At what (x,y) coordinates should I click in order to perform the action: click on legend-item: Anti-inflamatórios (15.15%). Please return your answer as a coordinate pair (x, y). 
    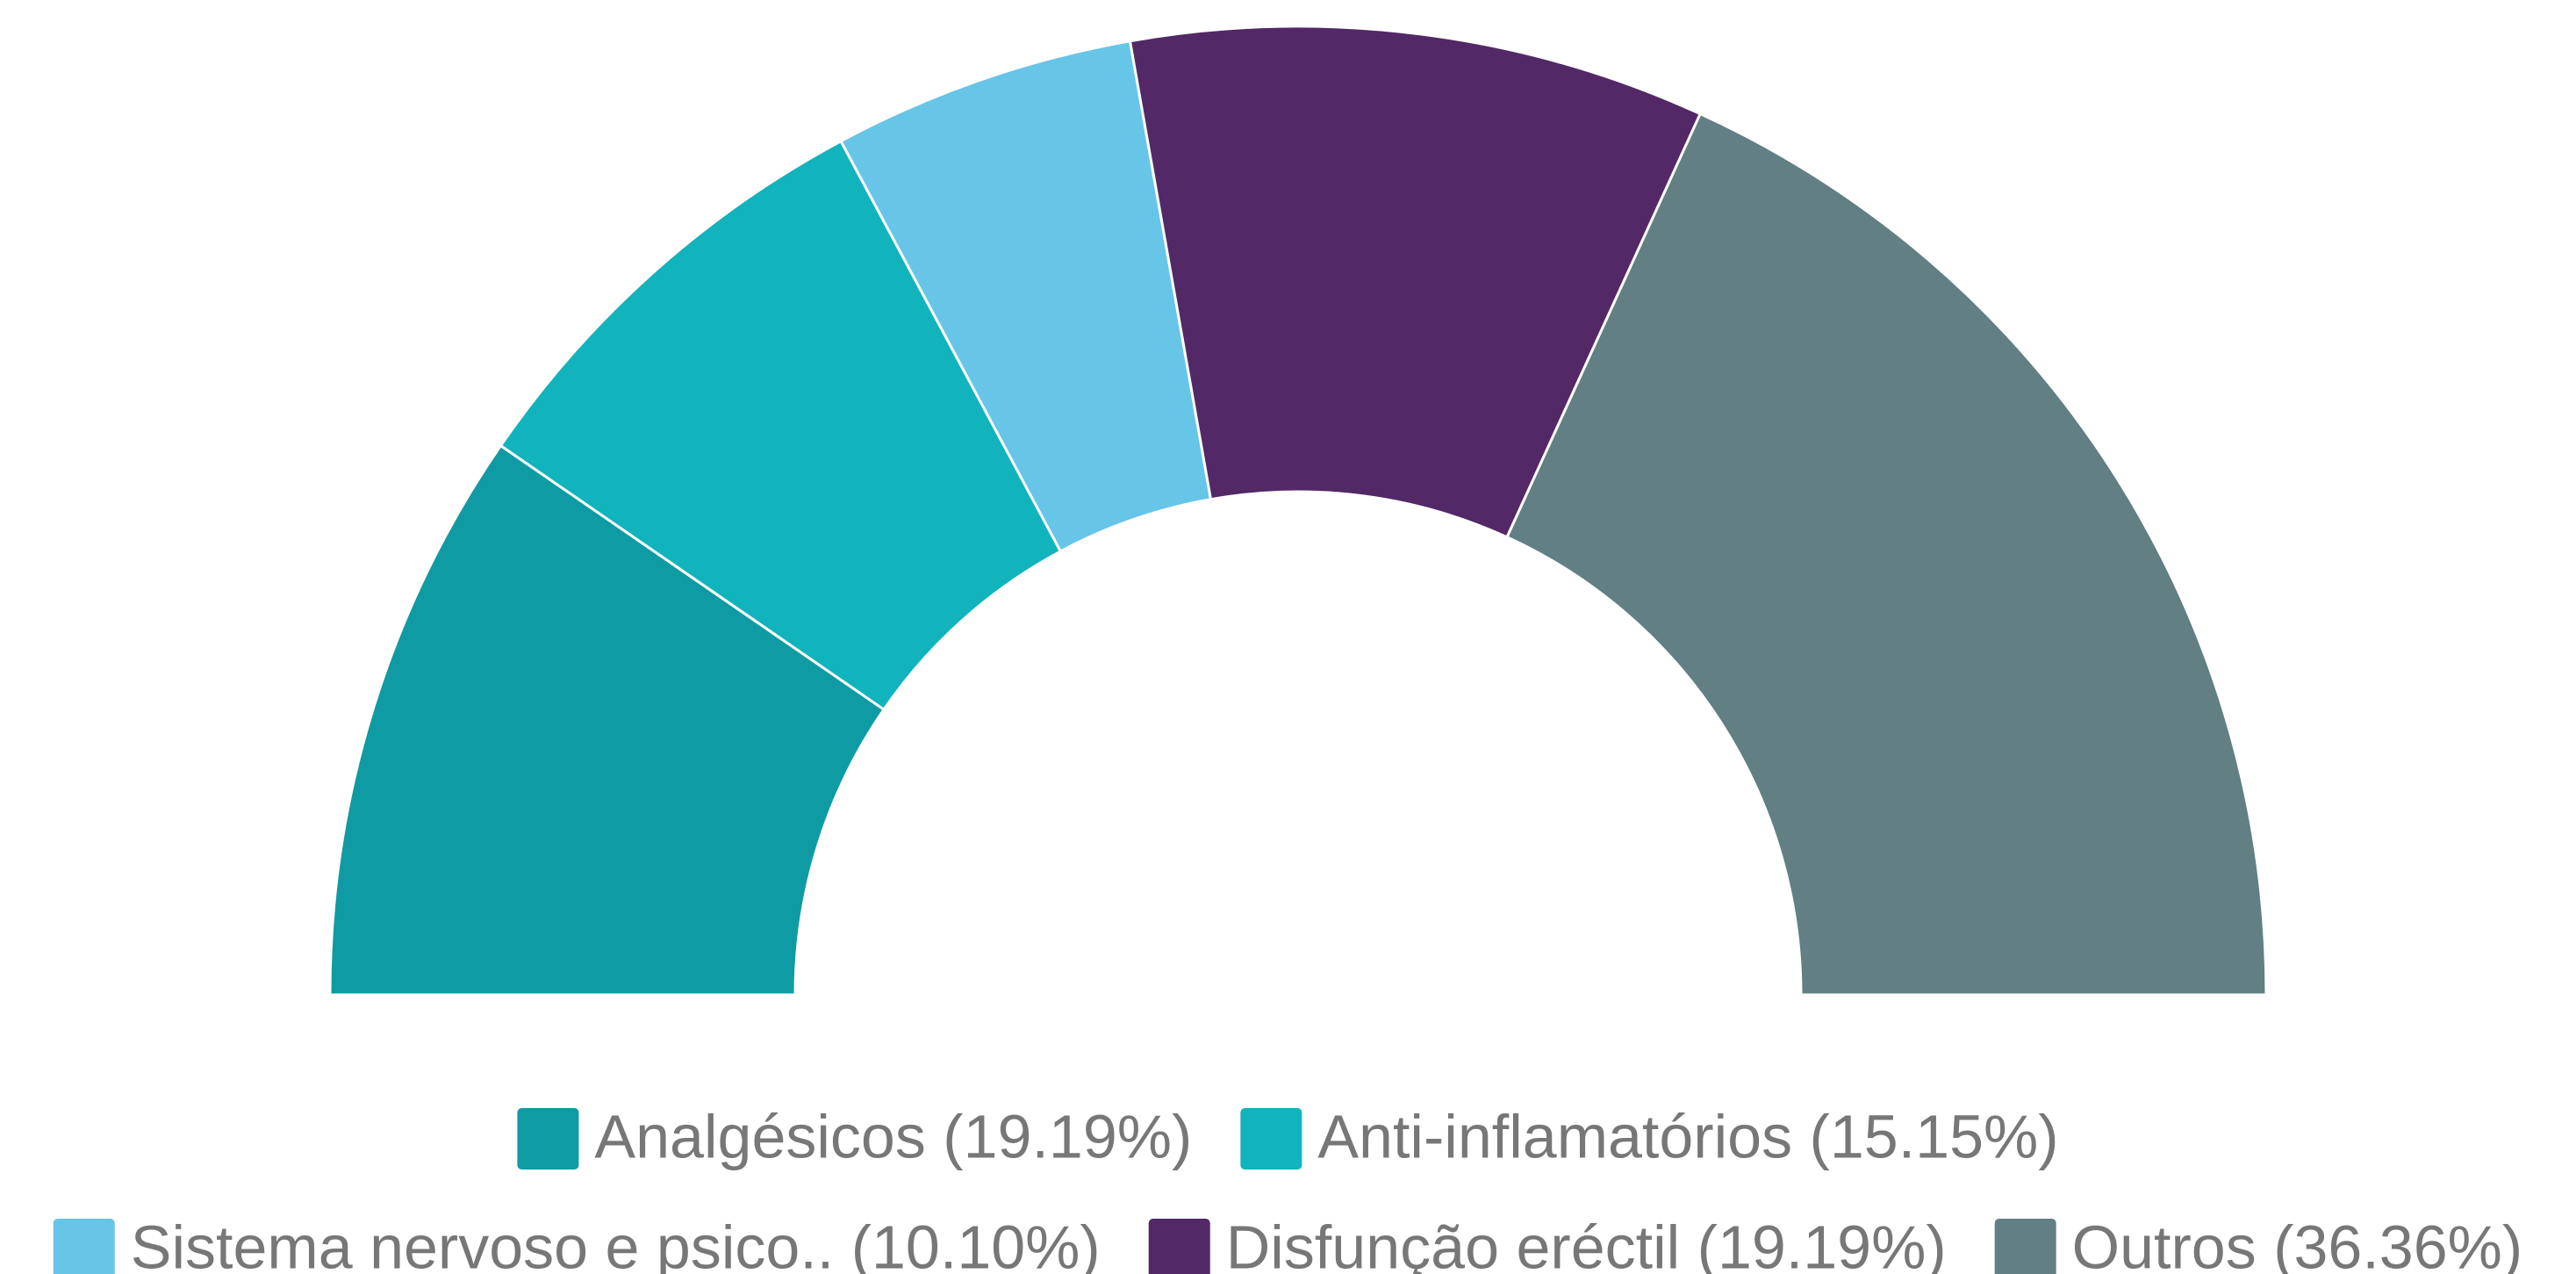
    Looking at the image, I should click on (1649, 1136).